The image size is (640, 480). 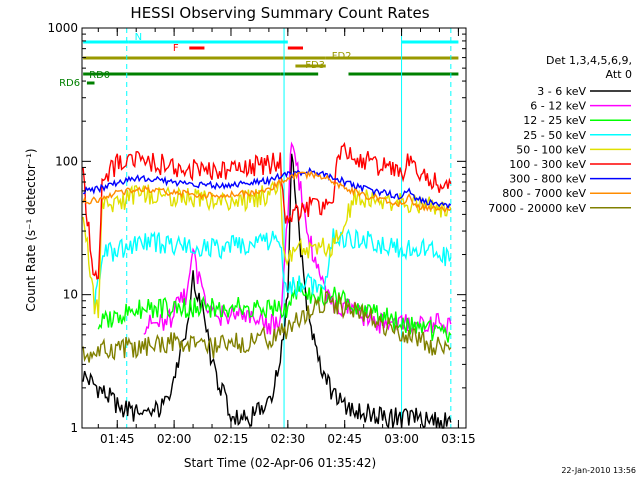 What do you see at coordinates (537, 208) in the screenshot?
I see `legend-entry-label: 7000 - 20000 keV` at bounding box center [537, 208].